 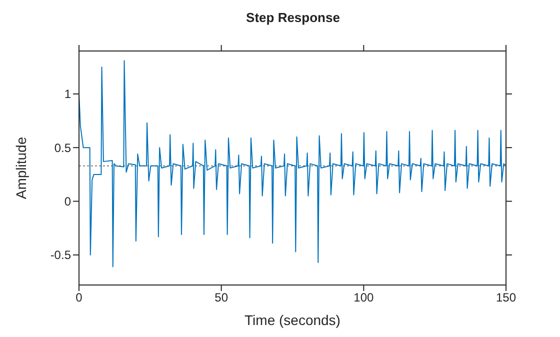 What do you see at coordinates (20, 168) in the screenshot?
I see `y-axis-title: Amplitude` at bounding box center [20, 168].